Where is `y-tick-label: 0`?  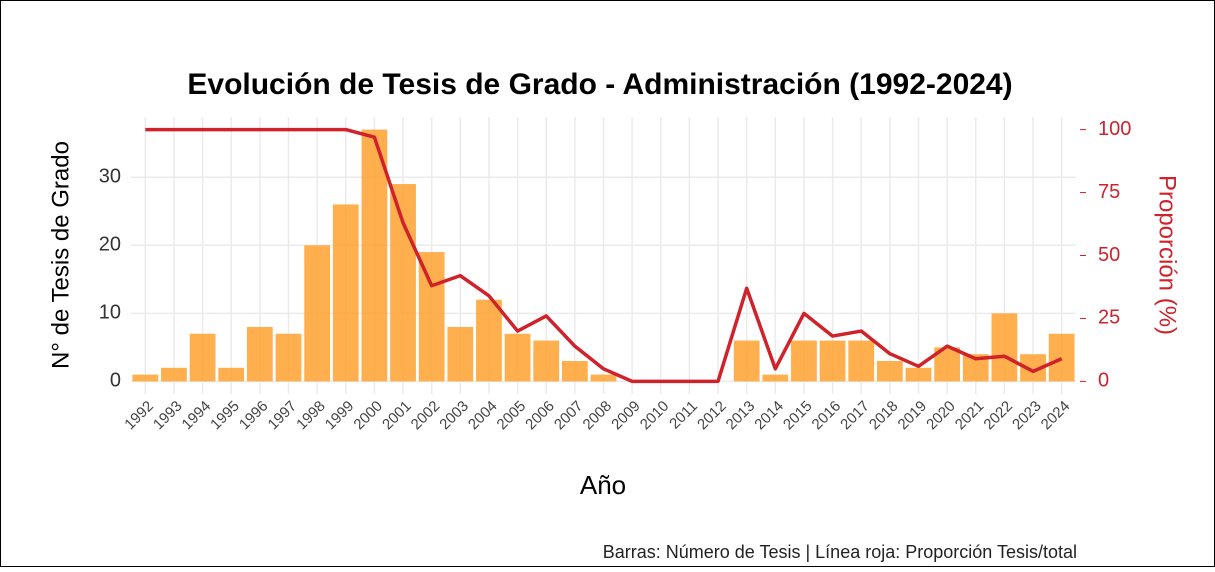 y-tick-label: 0 is located at coordinates (115, 381).